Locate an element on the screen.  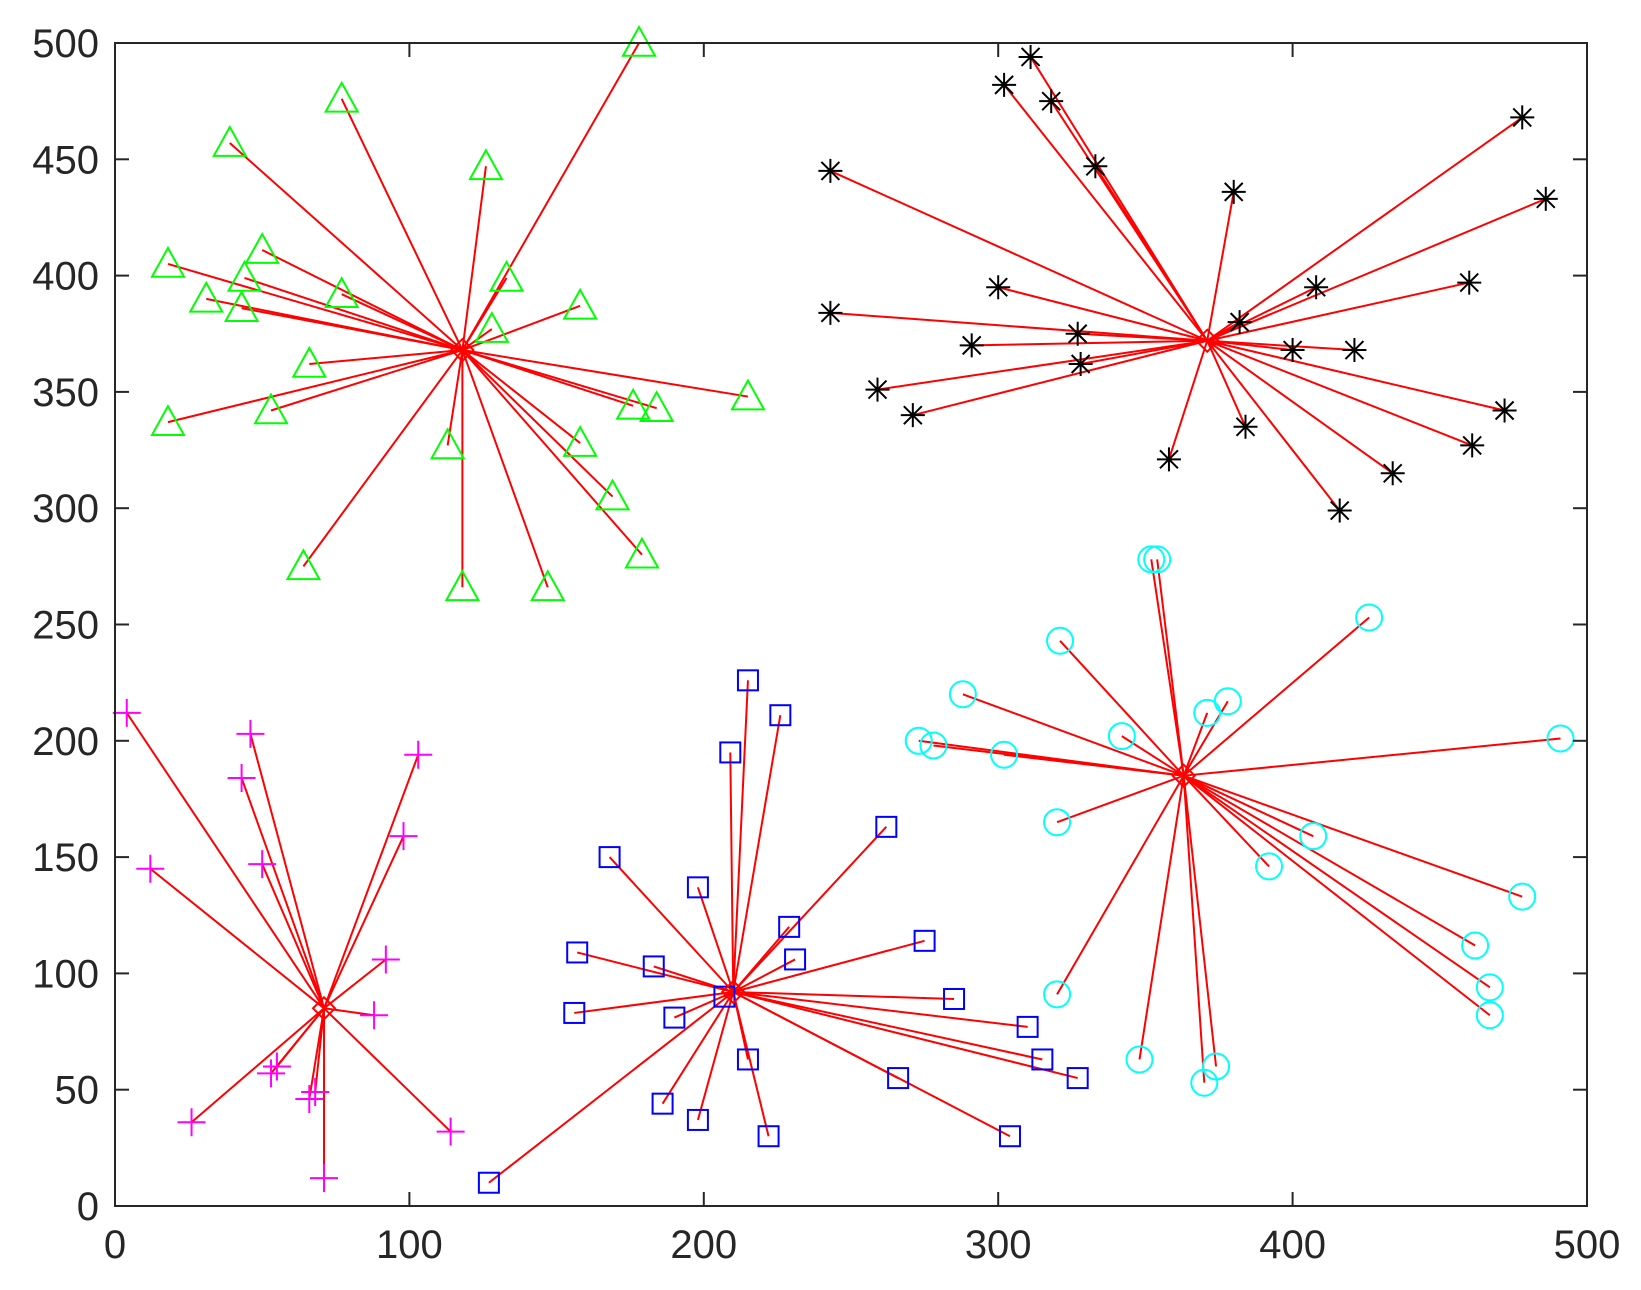
x-tick-label: 300 is located at coordinates (998, 1245).